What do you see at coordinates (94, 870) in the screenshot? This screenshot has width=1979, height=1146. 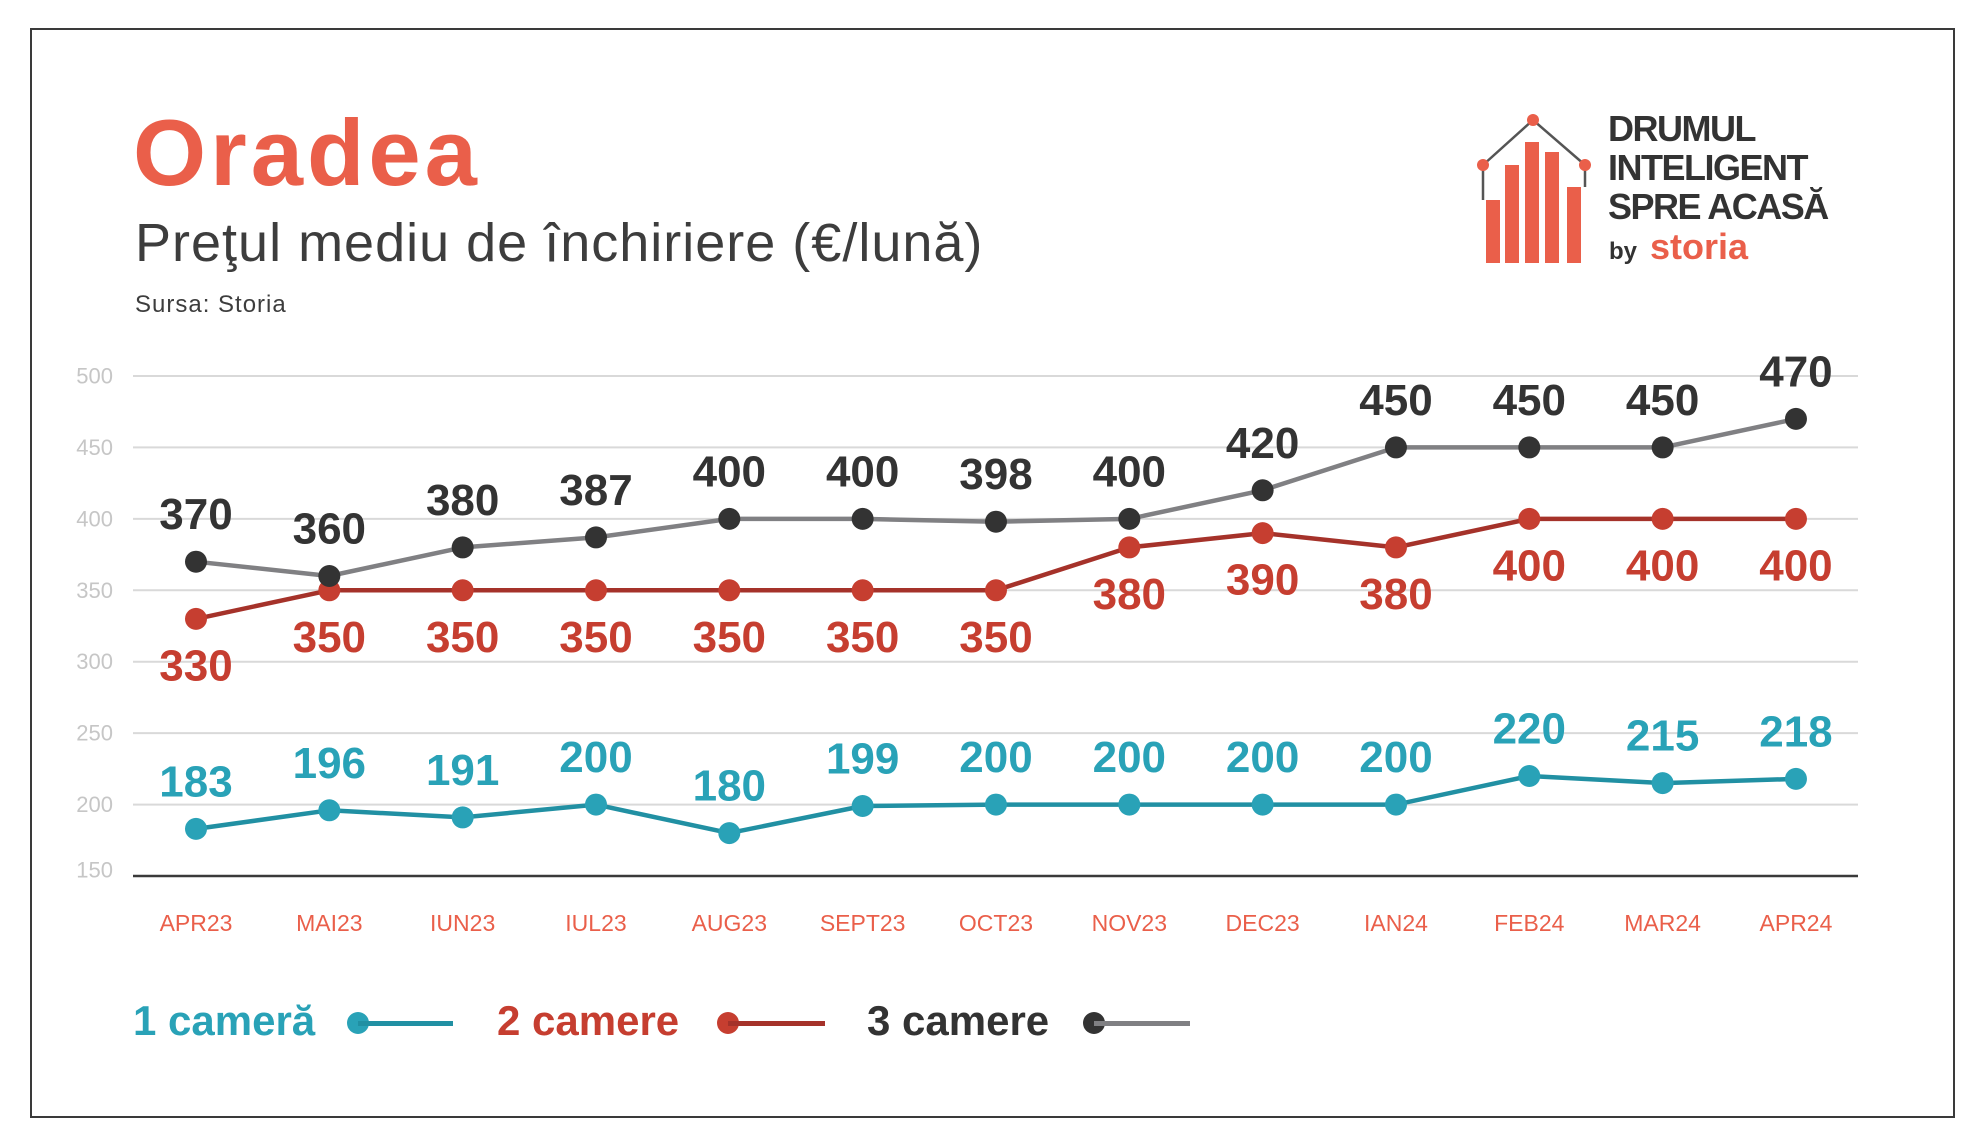 I see `y-tick-label: 150` at bounding box center [94, 870].